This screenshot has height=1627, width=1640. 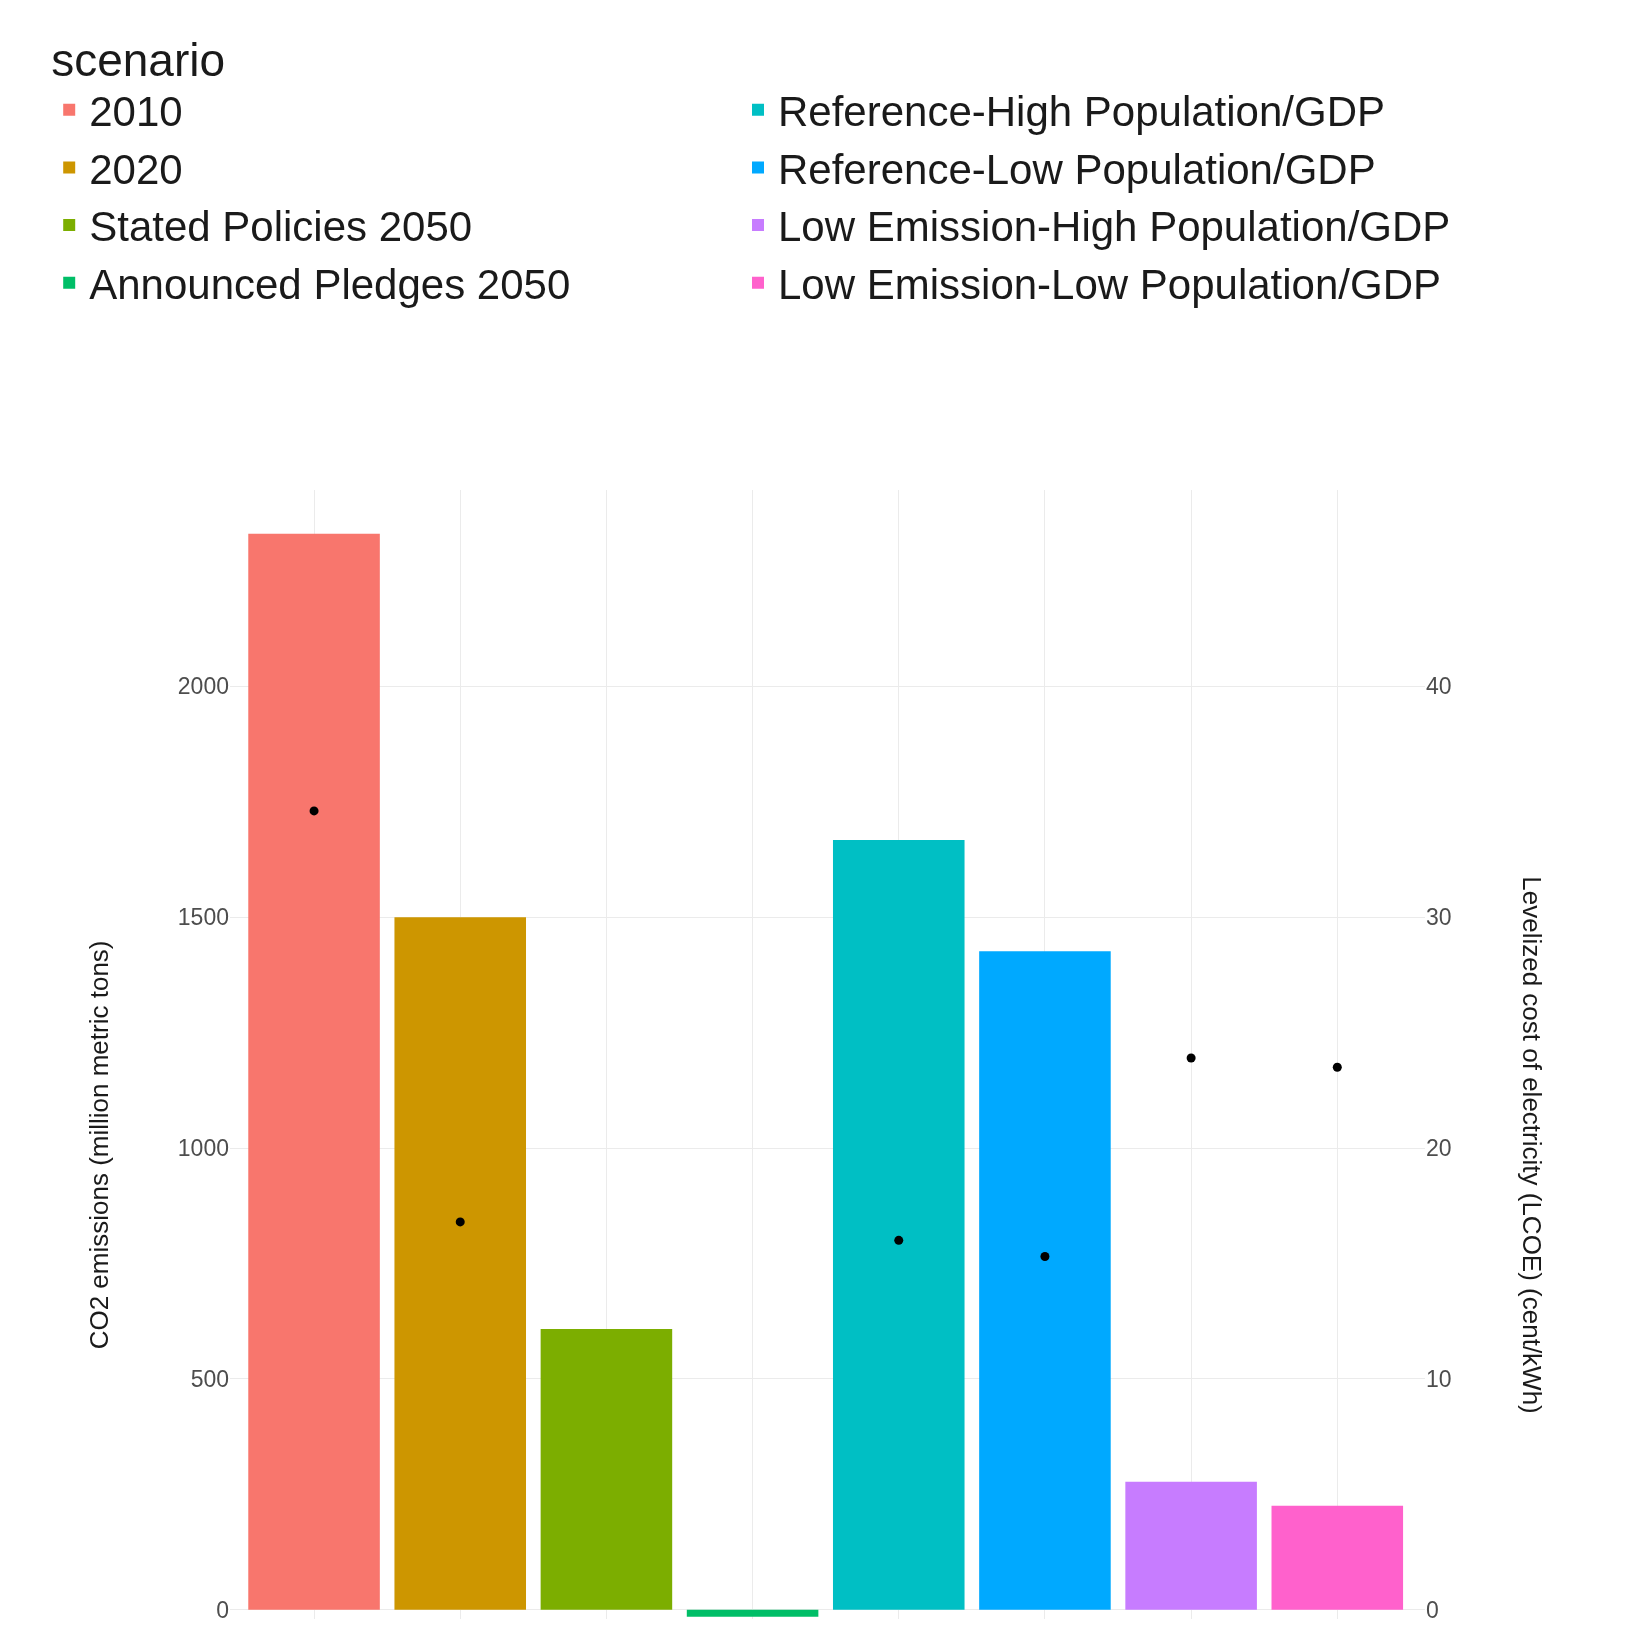 I want to click on legend-label: Reference-Low Population/GDP, so click(x=1077, y=169).